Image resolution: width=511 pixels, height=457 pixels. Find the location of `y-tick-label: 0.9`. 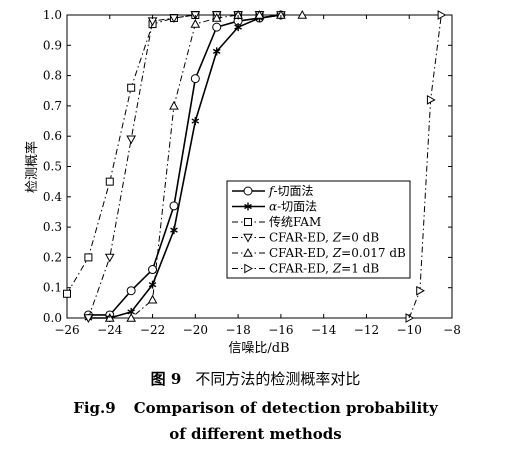

y-tick-label: 0.9 is located at coordinates (52, 45).